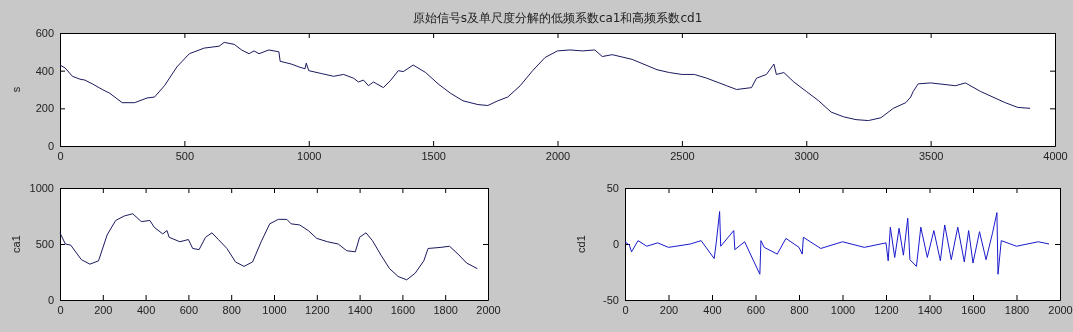 The width and height of the screenshot is (1073, 332). Describe the element at coordinates (44, 244) in the screenshot. I see `y-tick-label: 500` at that location.